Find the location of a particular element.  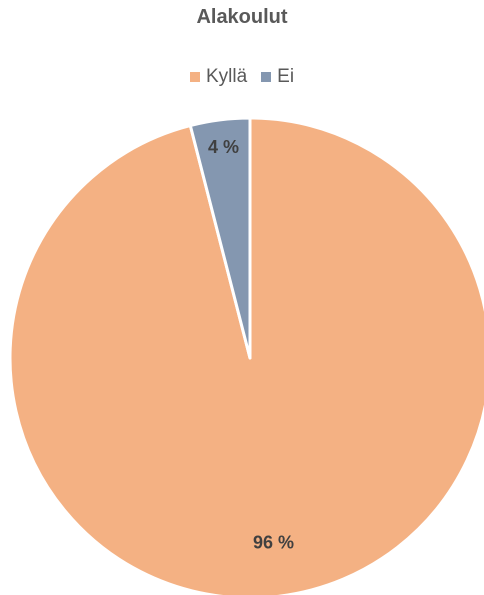

legend-swatch-ei is located at coordinates (266, 77).